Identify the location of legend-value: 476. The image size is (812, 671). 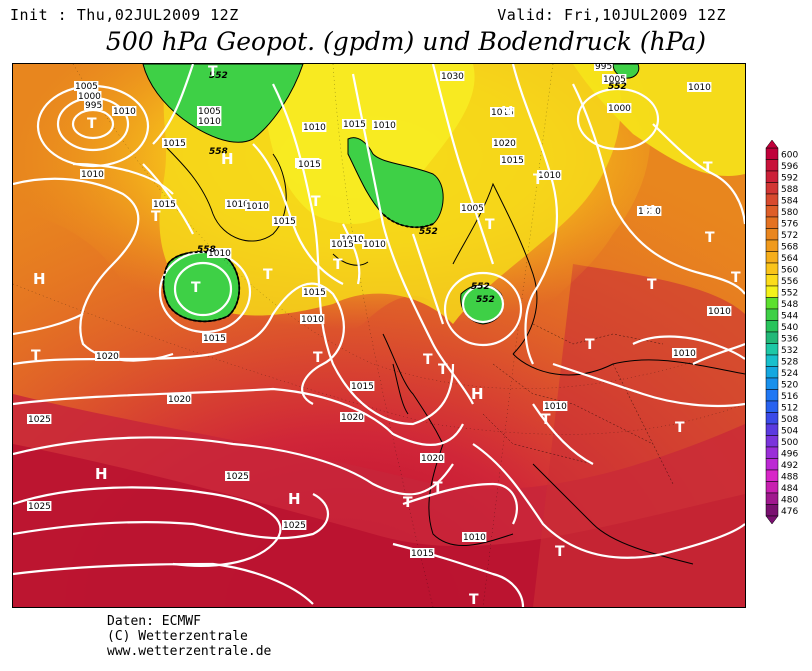
(789, 512).